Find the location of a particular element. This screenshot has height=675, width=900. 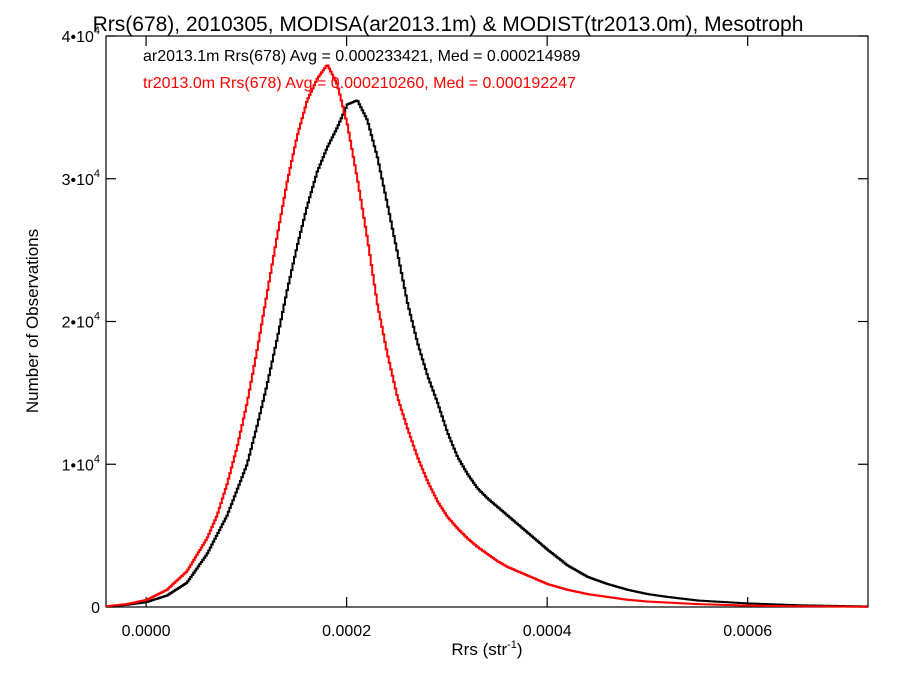

y-tick-label: 1•104 is located at coordinates (81, 463).